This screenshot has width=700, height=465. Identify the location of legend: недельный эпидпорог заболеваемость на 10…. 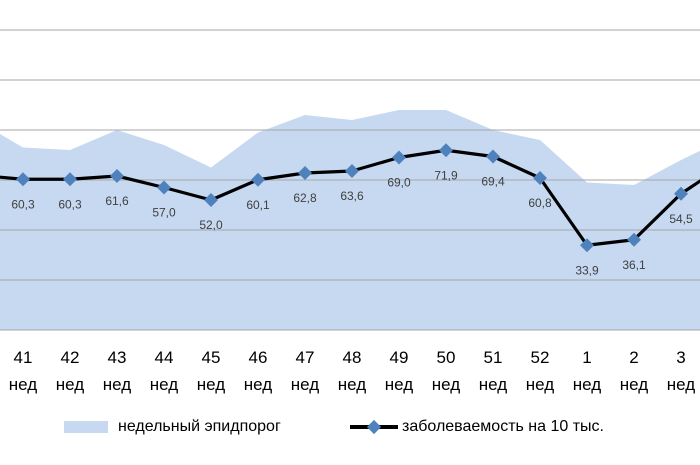
(350, 430).